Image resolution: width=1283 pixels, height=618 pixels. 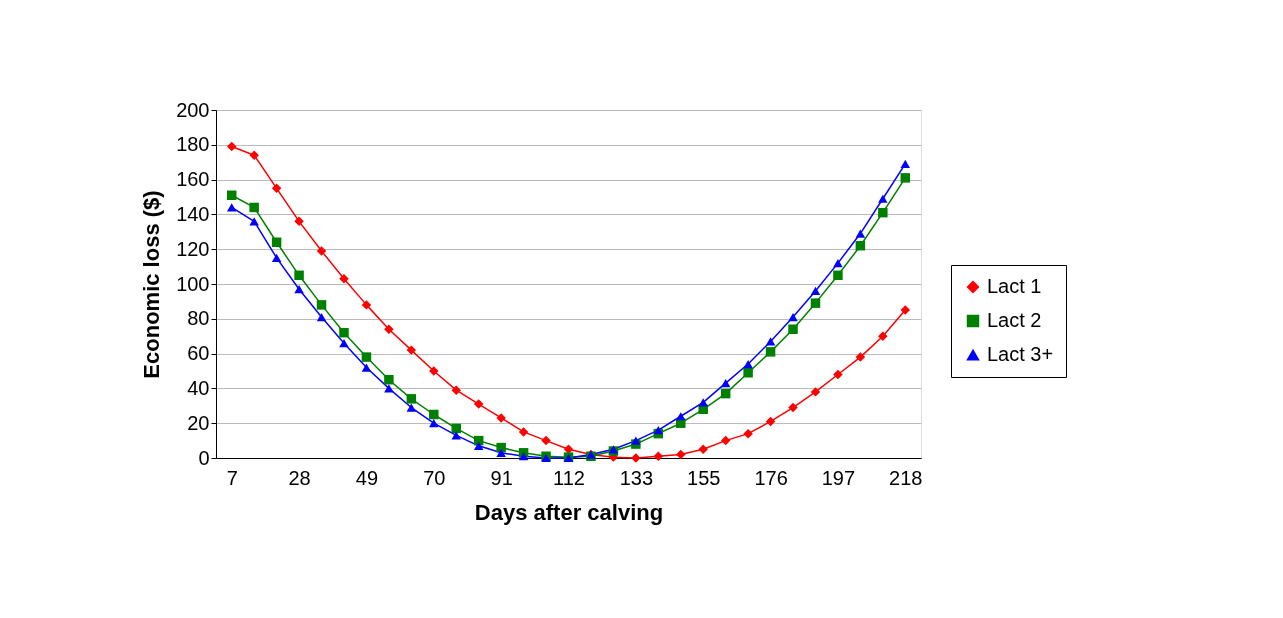 I want to click on x-tick-label: 197, so click(x=838, y=477).